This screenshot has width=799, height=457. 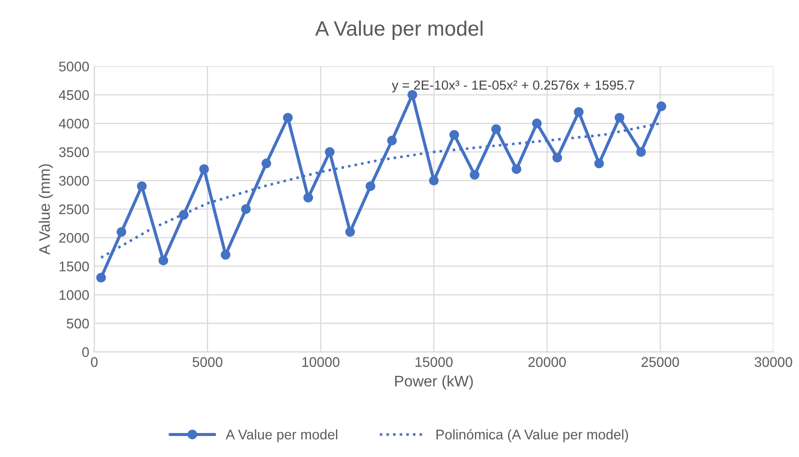 I want to click on x-tick-label: 25000, so click(x=661, y=362).